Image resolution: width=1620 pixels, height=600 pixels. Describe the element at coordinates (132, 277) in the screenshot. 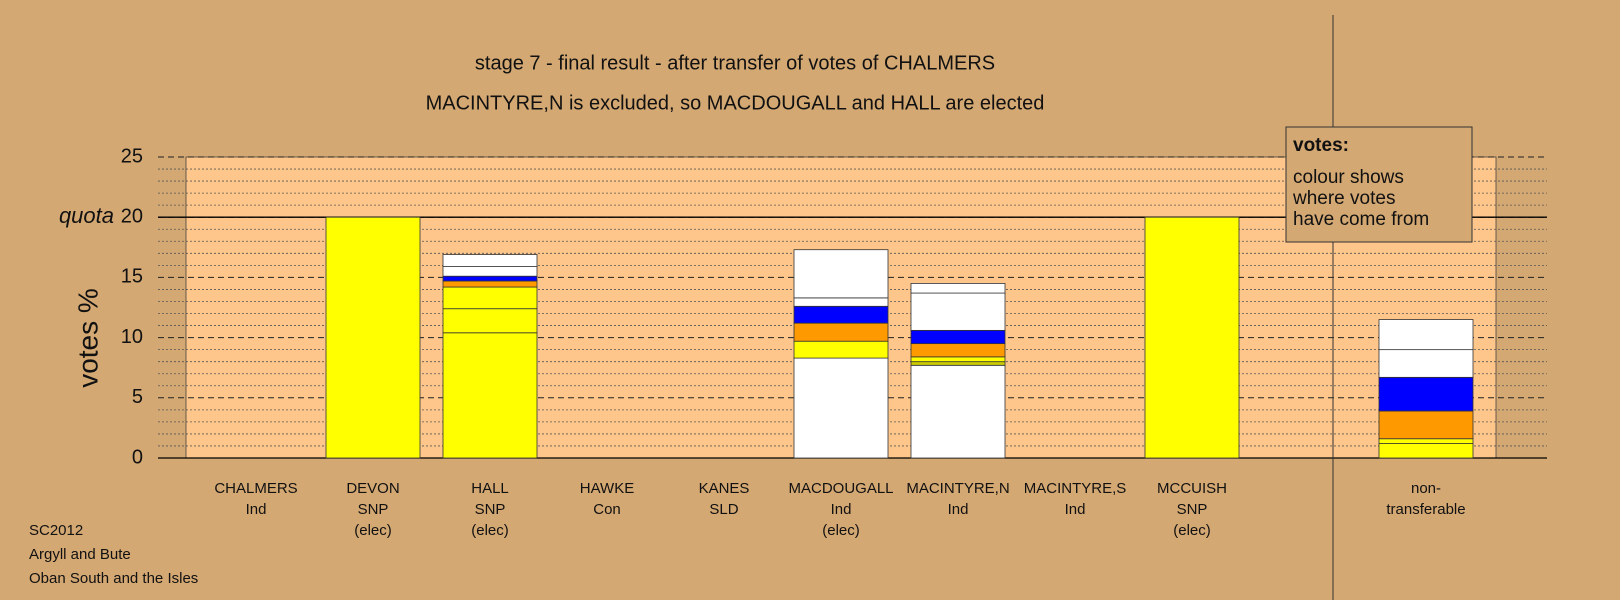

I see `y-tick-label: 15` at that location.